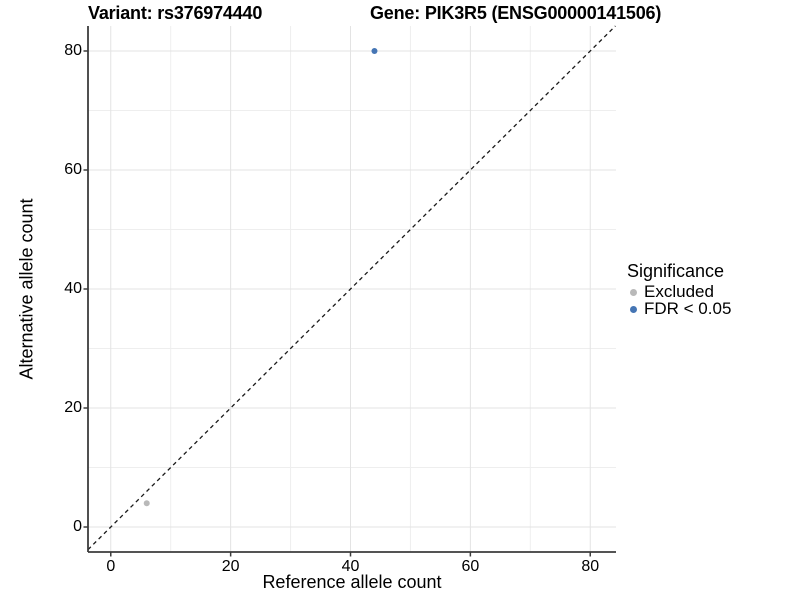  Describe the element at coordinates (230, 566) in the screenshot. I see `x-tick-label: 20` at that location.